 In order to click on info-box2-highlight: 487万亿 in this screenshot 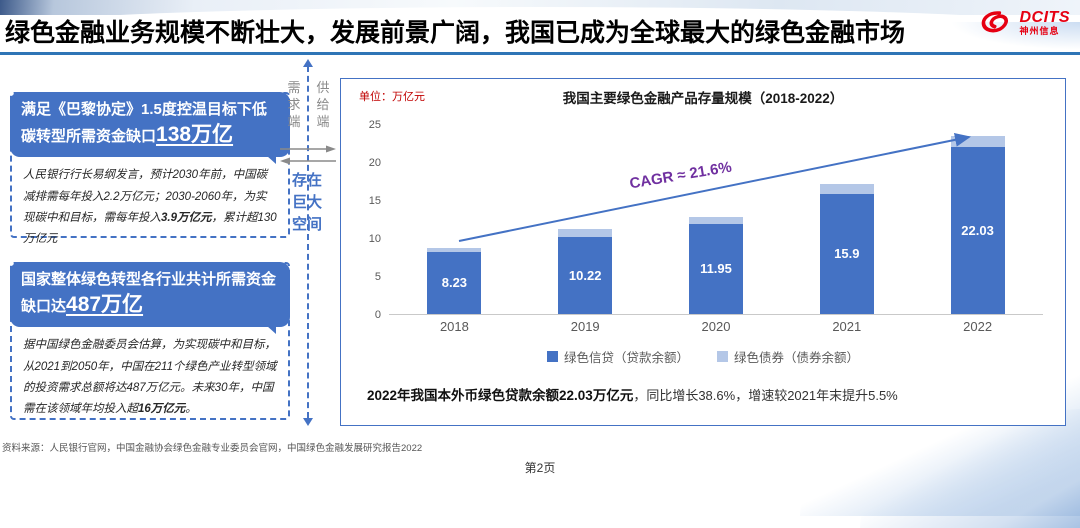, I will do `click(105, 304)`.